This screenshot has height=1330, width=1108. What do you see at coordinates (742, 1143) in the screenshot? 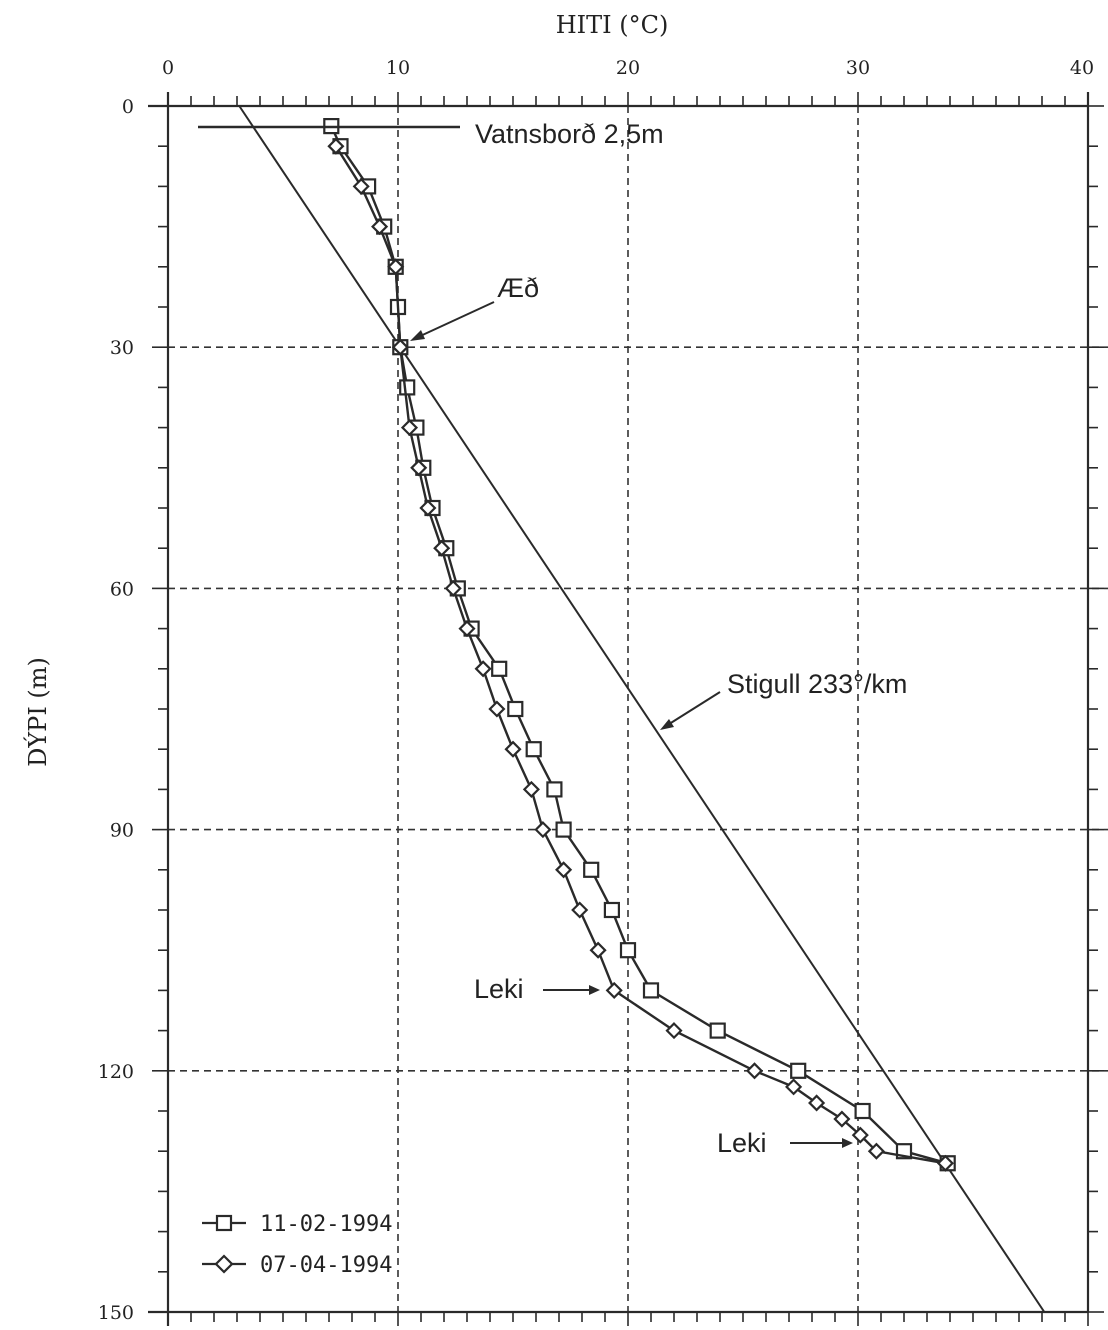
I see `leak-2-label: Leki` at bounding box center [742, 1143].